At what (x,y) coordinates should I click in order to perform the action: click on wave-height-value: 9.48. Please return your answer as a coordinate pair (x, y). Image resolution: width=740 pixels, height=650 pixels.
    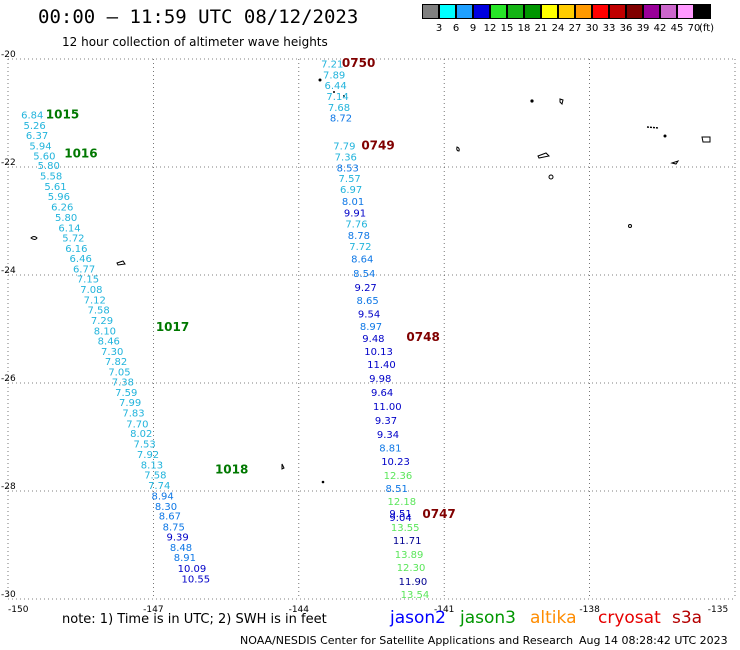
    Looking at the image, I should click on (373, 339).